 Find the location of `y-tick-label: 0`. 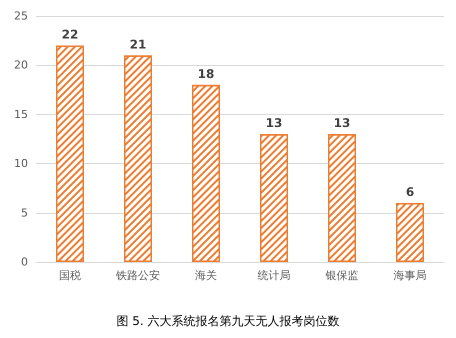

y-tick-label: 0 is located at coordinates (24, 262).